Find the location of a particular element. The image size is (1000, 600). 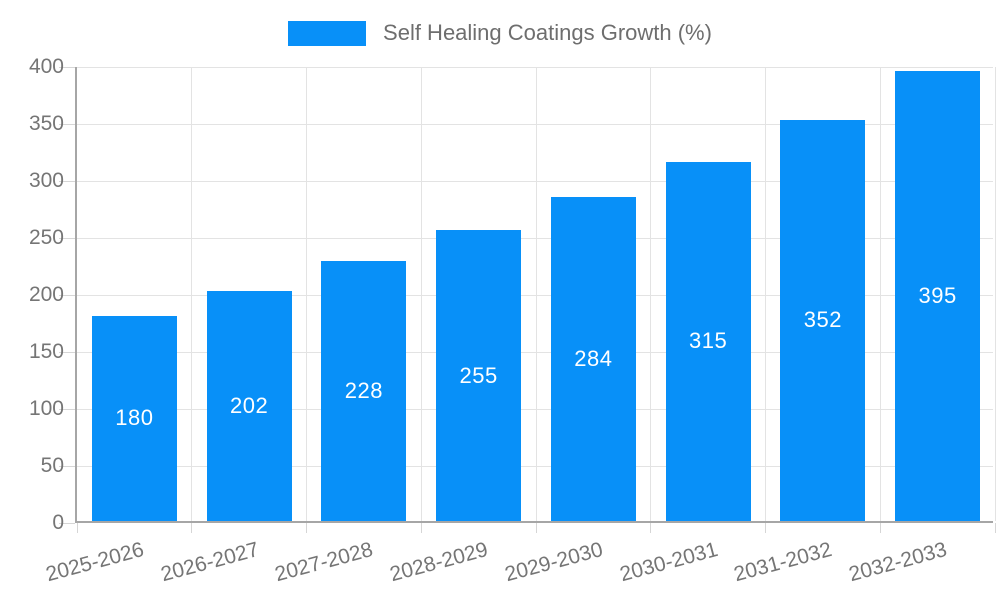

x-axis-tick-label: 2031-2032 is located at coordinates (783, 562).